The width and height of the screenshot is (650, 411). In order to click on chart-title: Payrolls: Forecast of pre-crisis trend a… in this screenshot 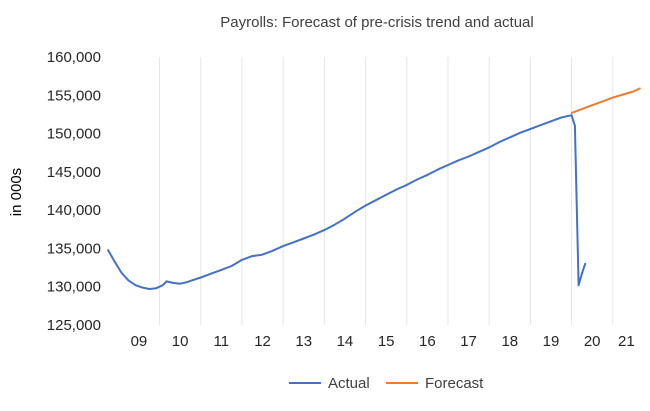, I will do `click(376, 22)`.